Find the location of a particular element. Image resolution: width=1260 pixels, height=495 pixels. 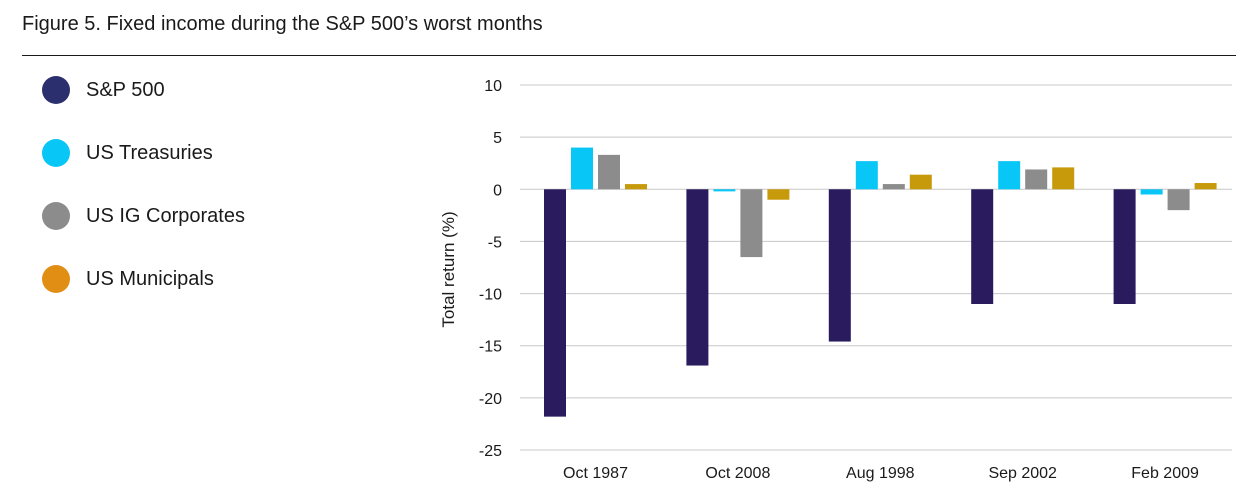

legend-item: S&P 500 is located at coordinates (212, 104).